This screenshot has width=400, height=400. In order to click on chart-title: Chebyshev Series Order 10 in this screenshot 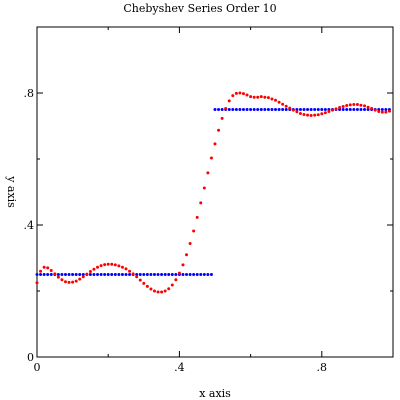, I will do `click(199, 8)`.